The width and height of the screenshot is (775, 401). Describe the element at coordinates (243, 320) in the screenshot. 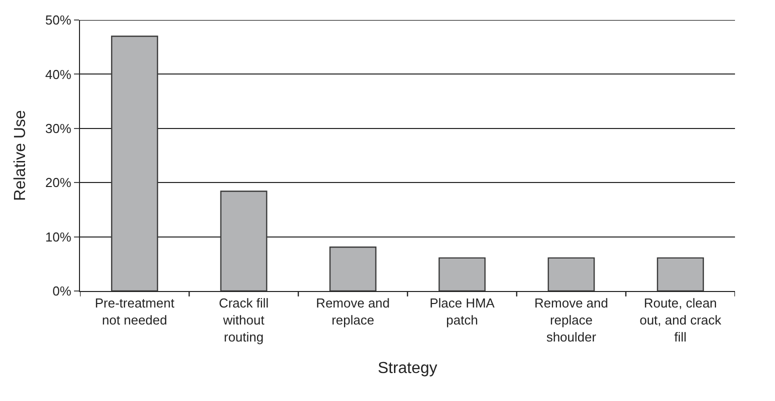

I see `x-tick-label: Crack fill without routing` at that location.